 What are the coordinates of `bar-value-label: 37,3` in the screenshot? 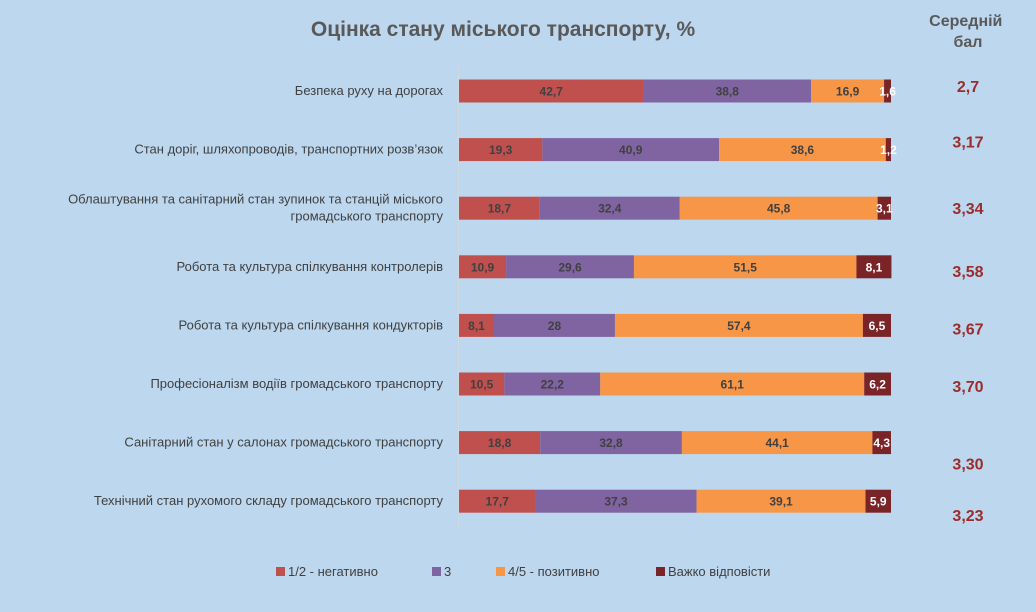 It's located at (616, 502).